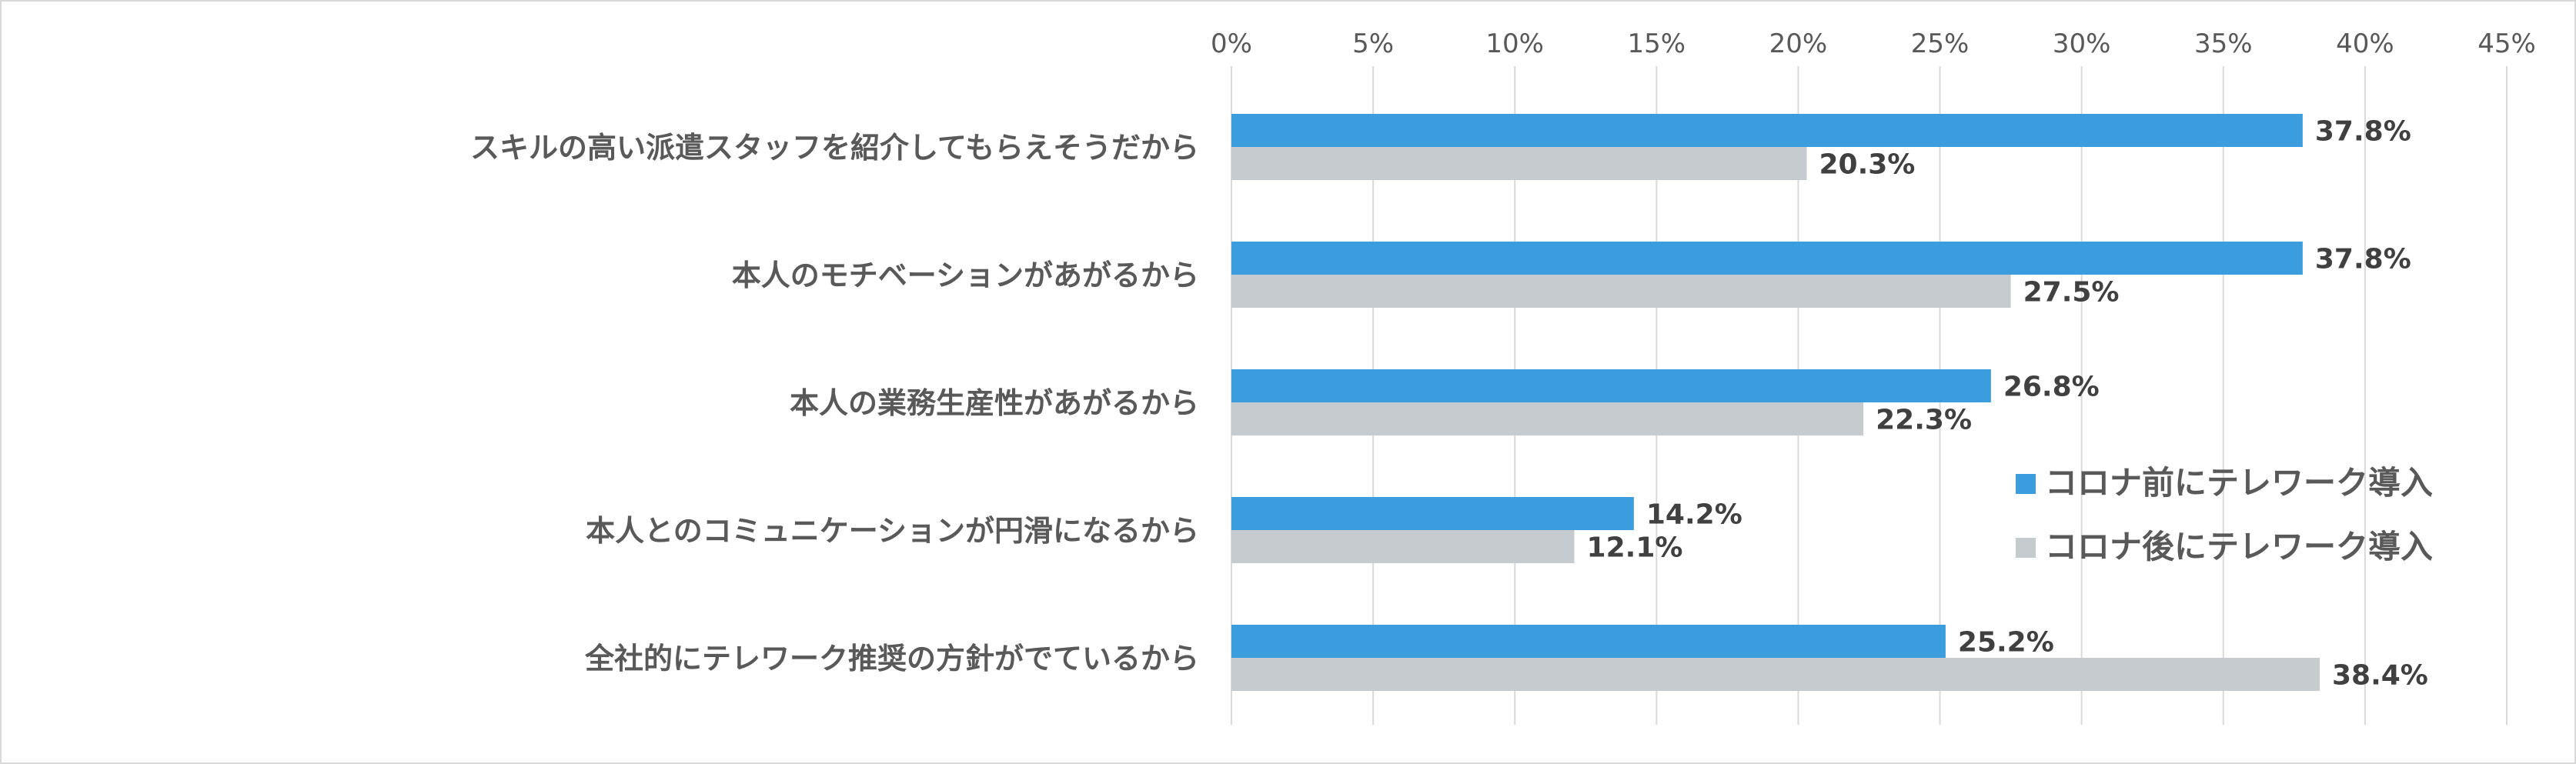 Image resolution: width=2576 pixels, height=764 pixels. What do you see at coordinates (1940, 43) in the screenshot?
I see `x-tick-label: 25%` at bounding box center [1940, 43].